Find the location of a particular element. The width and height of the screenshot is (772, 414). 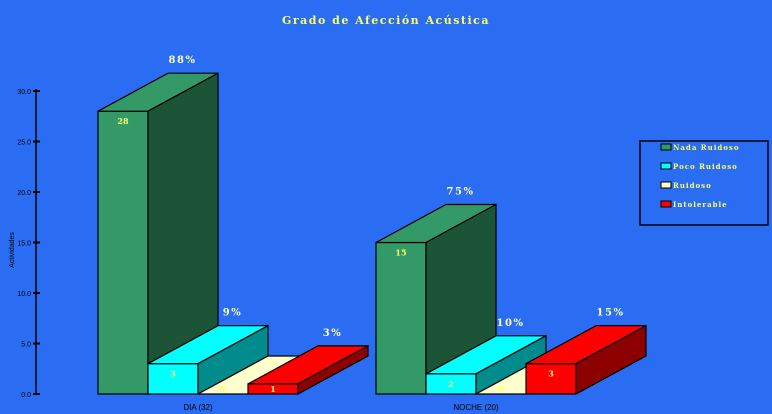

chart-title: Grado de Afección Acústica is located at coordinates (386, 20).